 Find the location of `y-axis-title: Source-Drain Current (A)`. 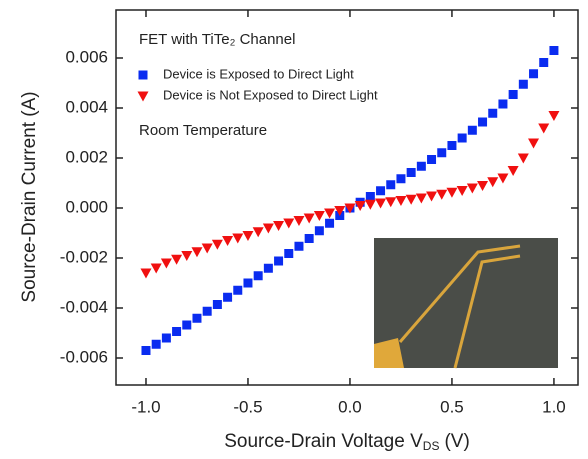

y-axis-title: Source-Drain Current (A) is located at coordinates (29, 196).